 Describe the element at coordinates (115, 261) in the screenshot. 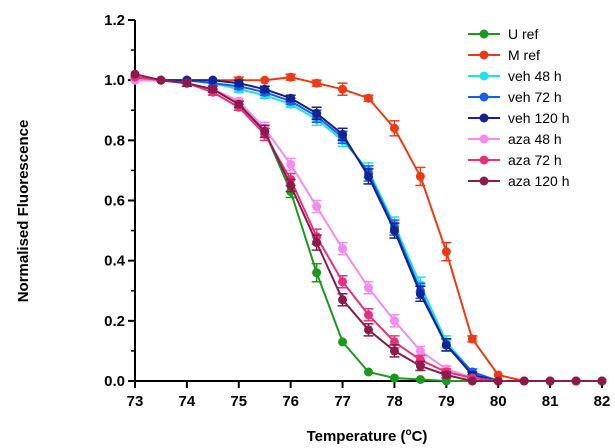

I see `y-tick-label: 0.4` at that location.